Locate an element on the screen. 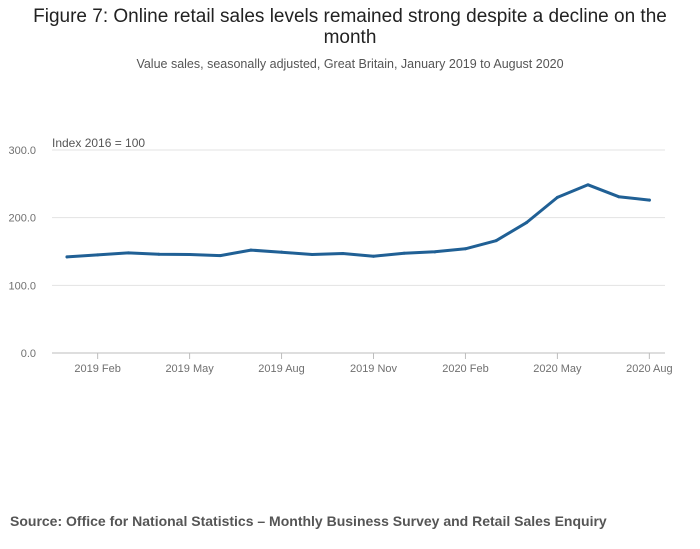 The image size is (700, 549). y-axis: 0.0 100.0 200.0 300.0 is located at coordinates (22, 252).